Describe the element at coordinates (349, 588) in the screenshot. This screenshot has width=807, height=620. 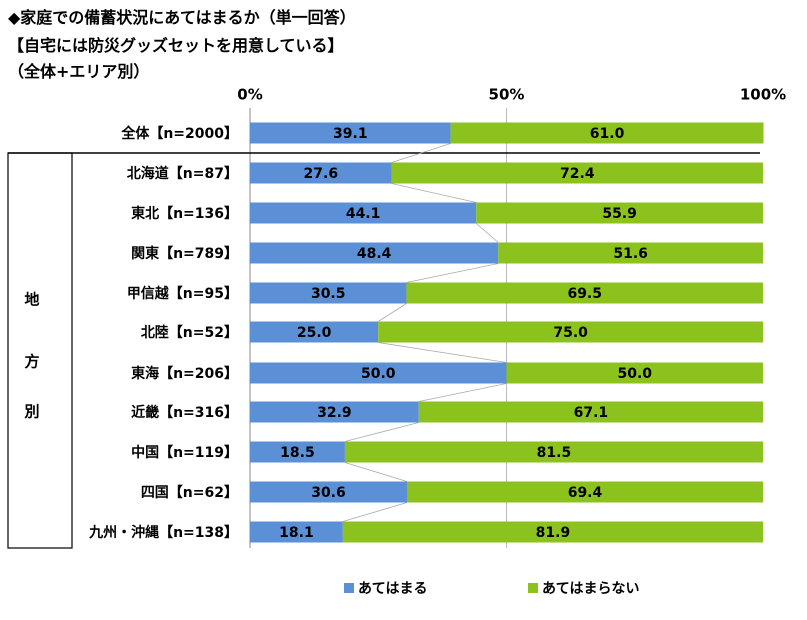
I see `legend-swatch-yes` at that location.